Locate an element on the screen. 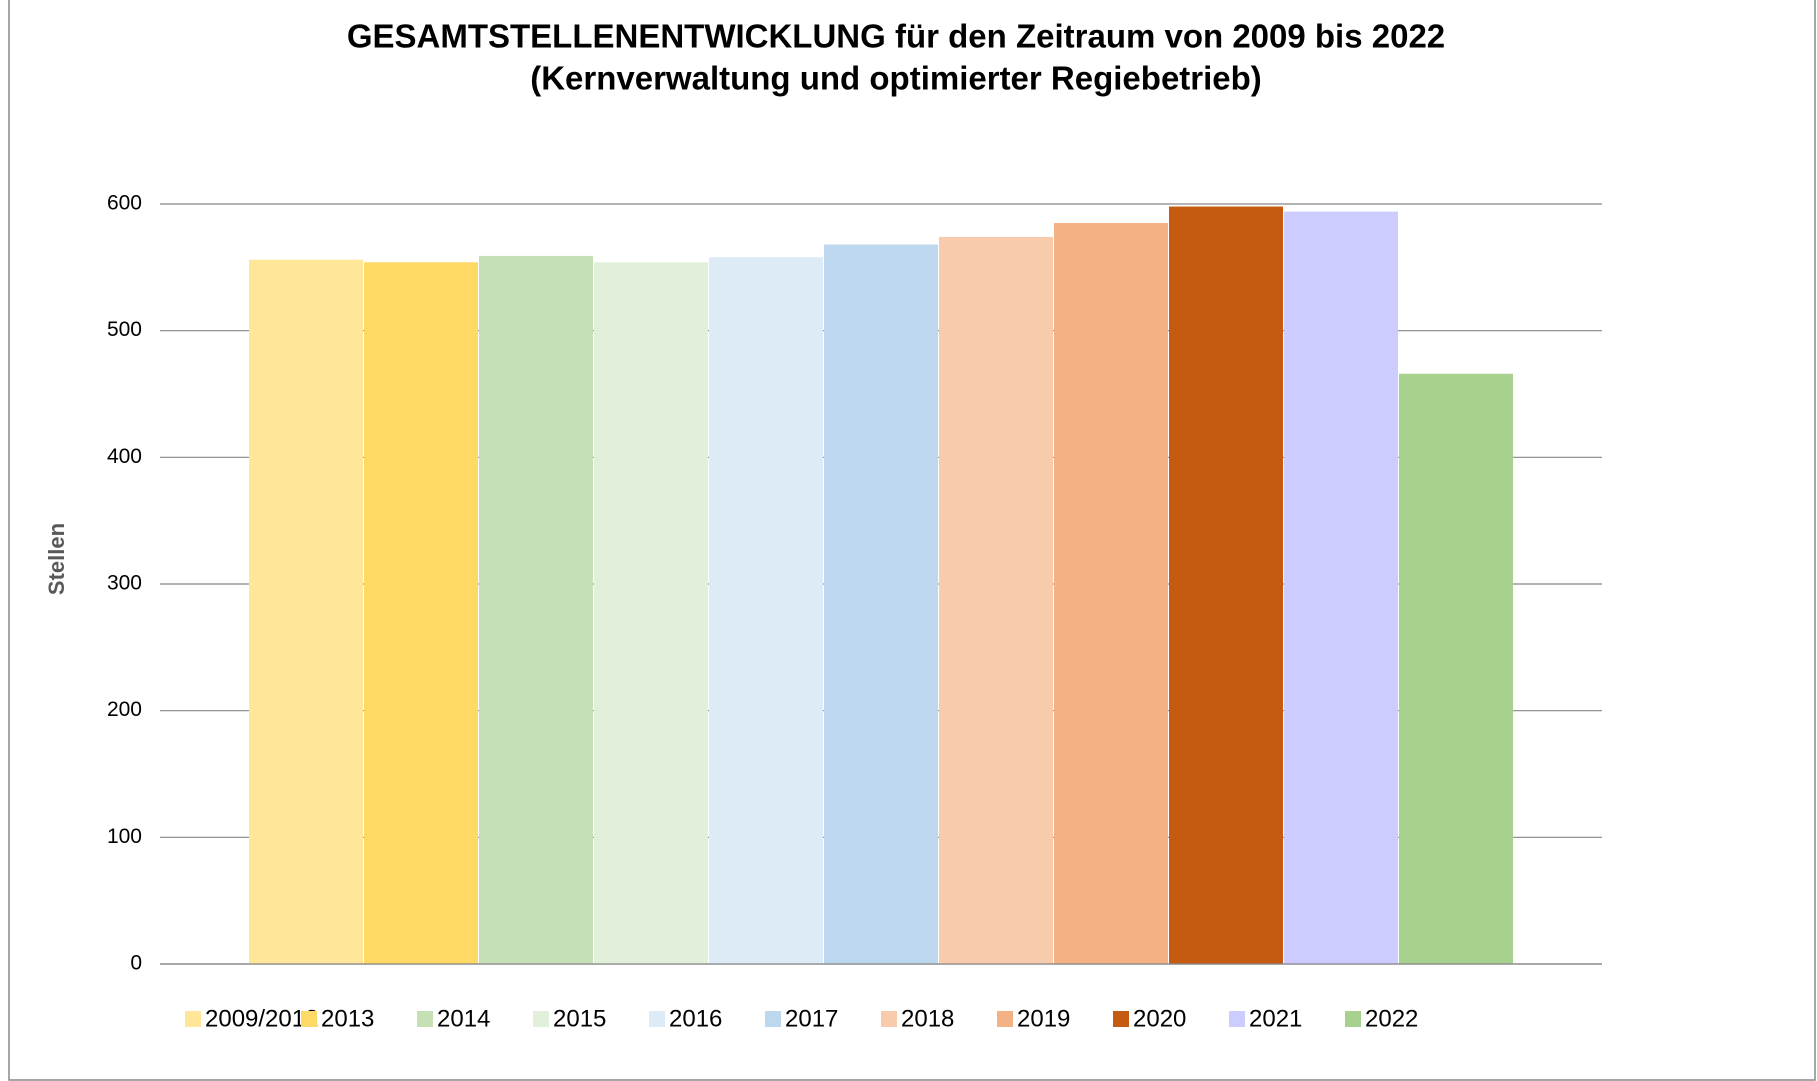 This screenshot has width=1817, height=1081. legend-label: 2017 is located at coordinates (811, 1018).